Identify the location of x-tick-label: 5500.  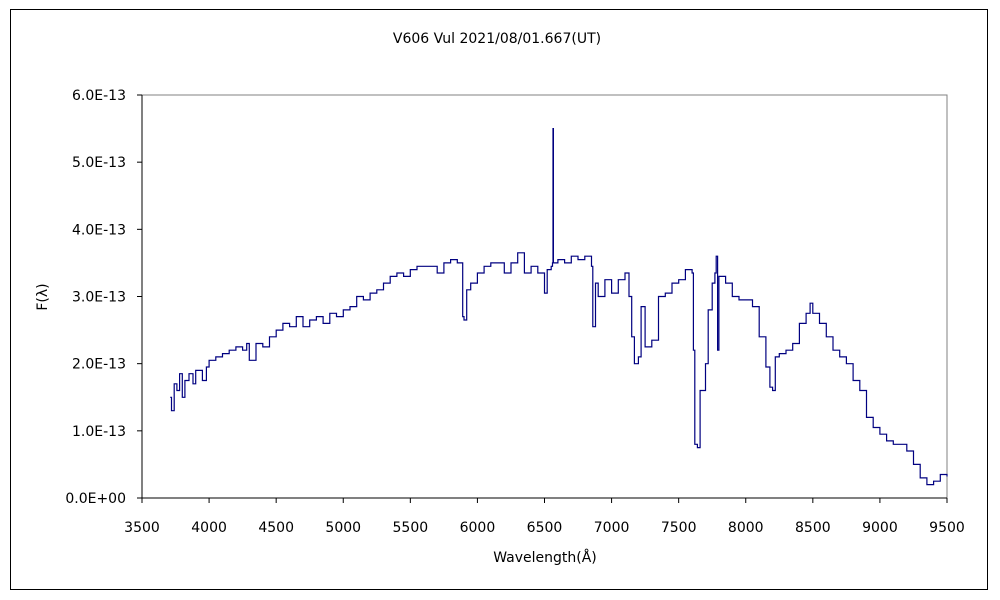
(411, 528).